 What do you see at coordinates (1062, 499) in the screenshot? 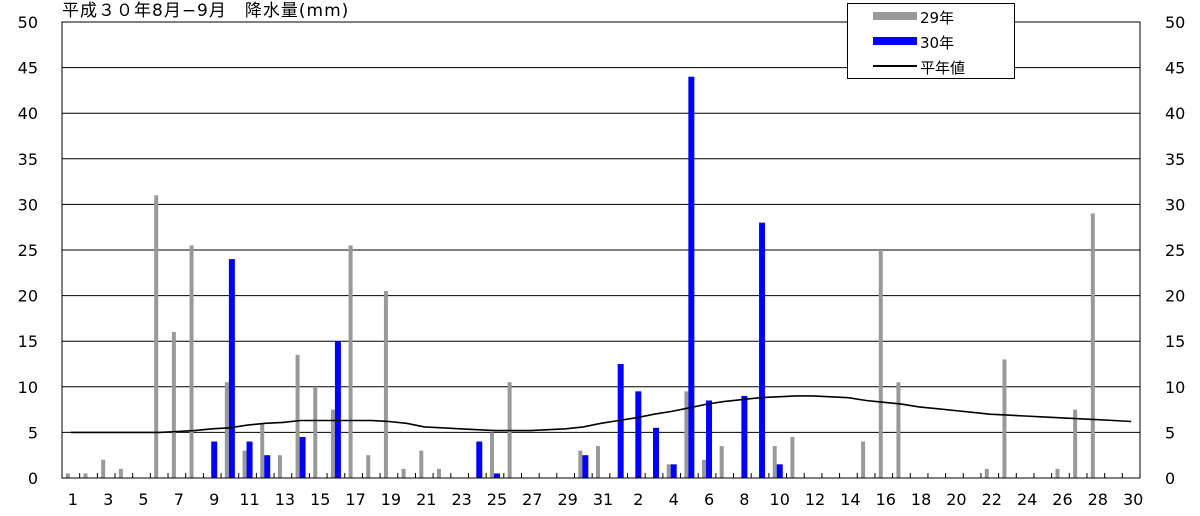
I see `x-tick-label: 26` at bounding box center [1062, 499].